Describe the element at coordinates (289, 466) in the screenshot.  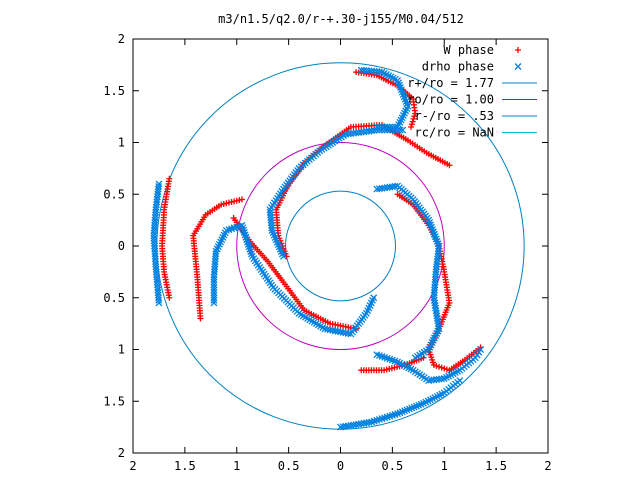
I see `x-tick-label-3: 0.5` at that location.